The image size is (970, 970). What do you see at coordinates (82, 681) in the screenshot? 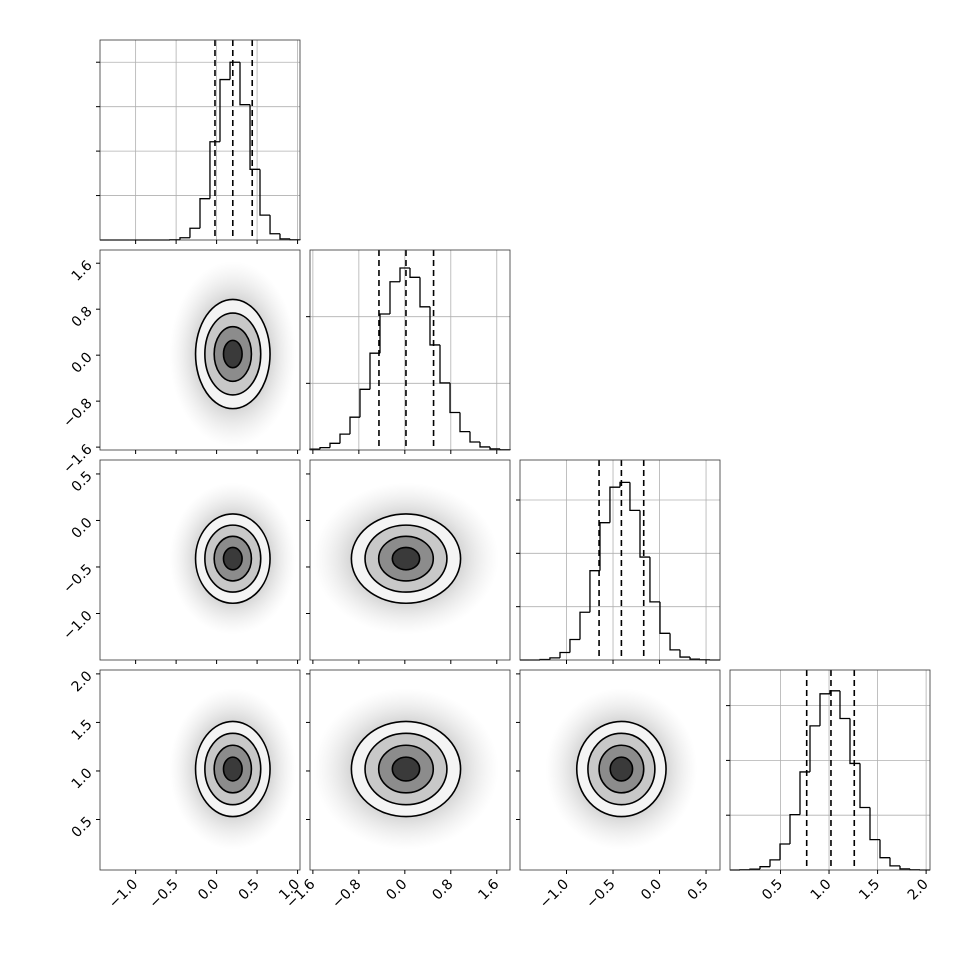
I see `y-tick-label: 2.0` at bounding box center [82, 681].